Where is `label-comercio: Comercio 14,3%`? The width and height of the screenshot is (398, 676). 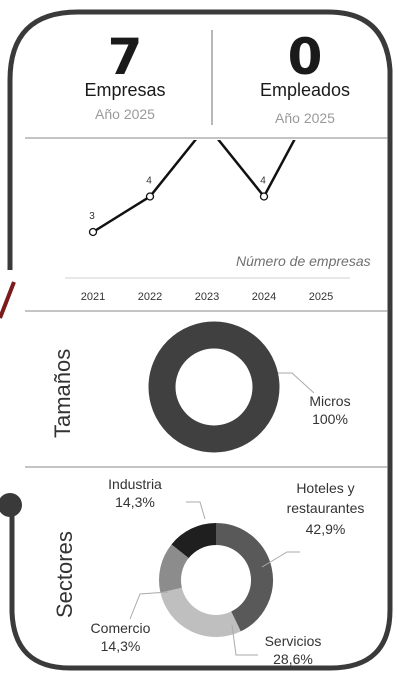 label-comercio: Comercio 14,3% is located at coordinates (120, 637).